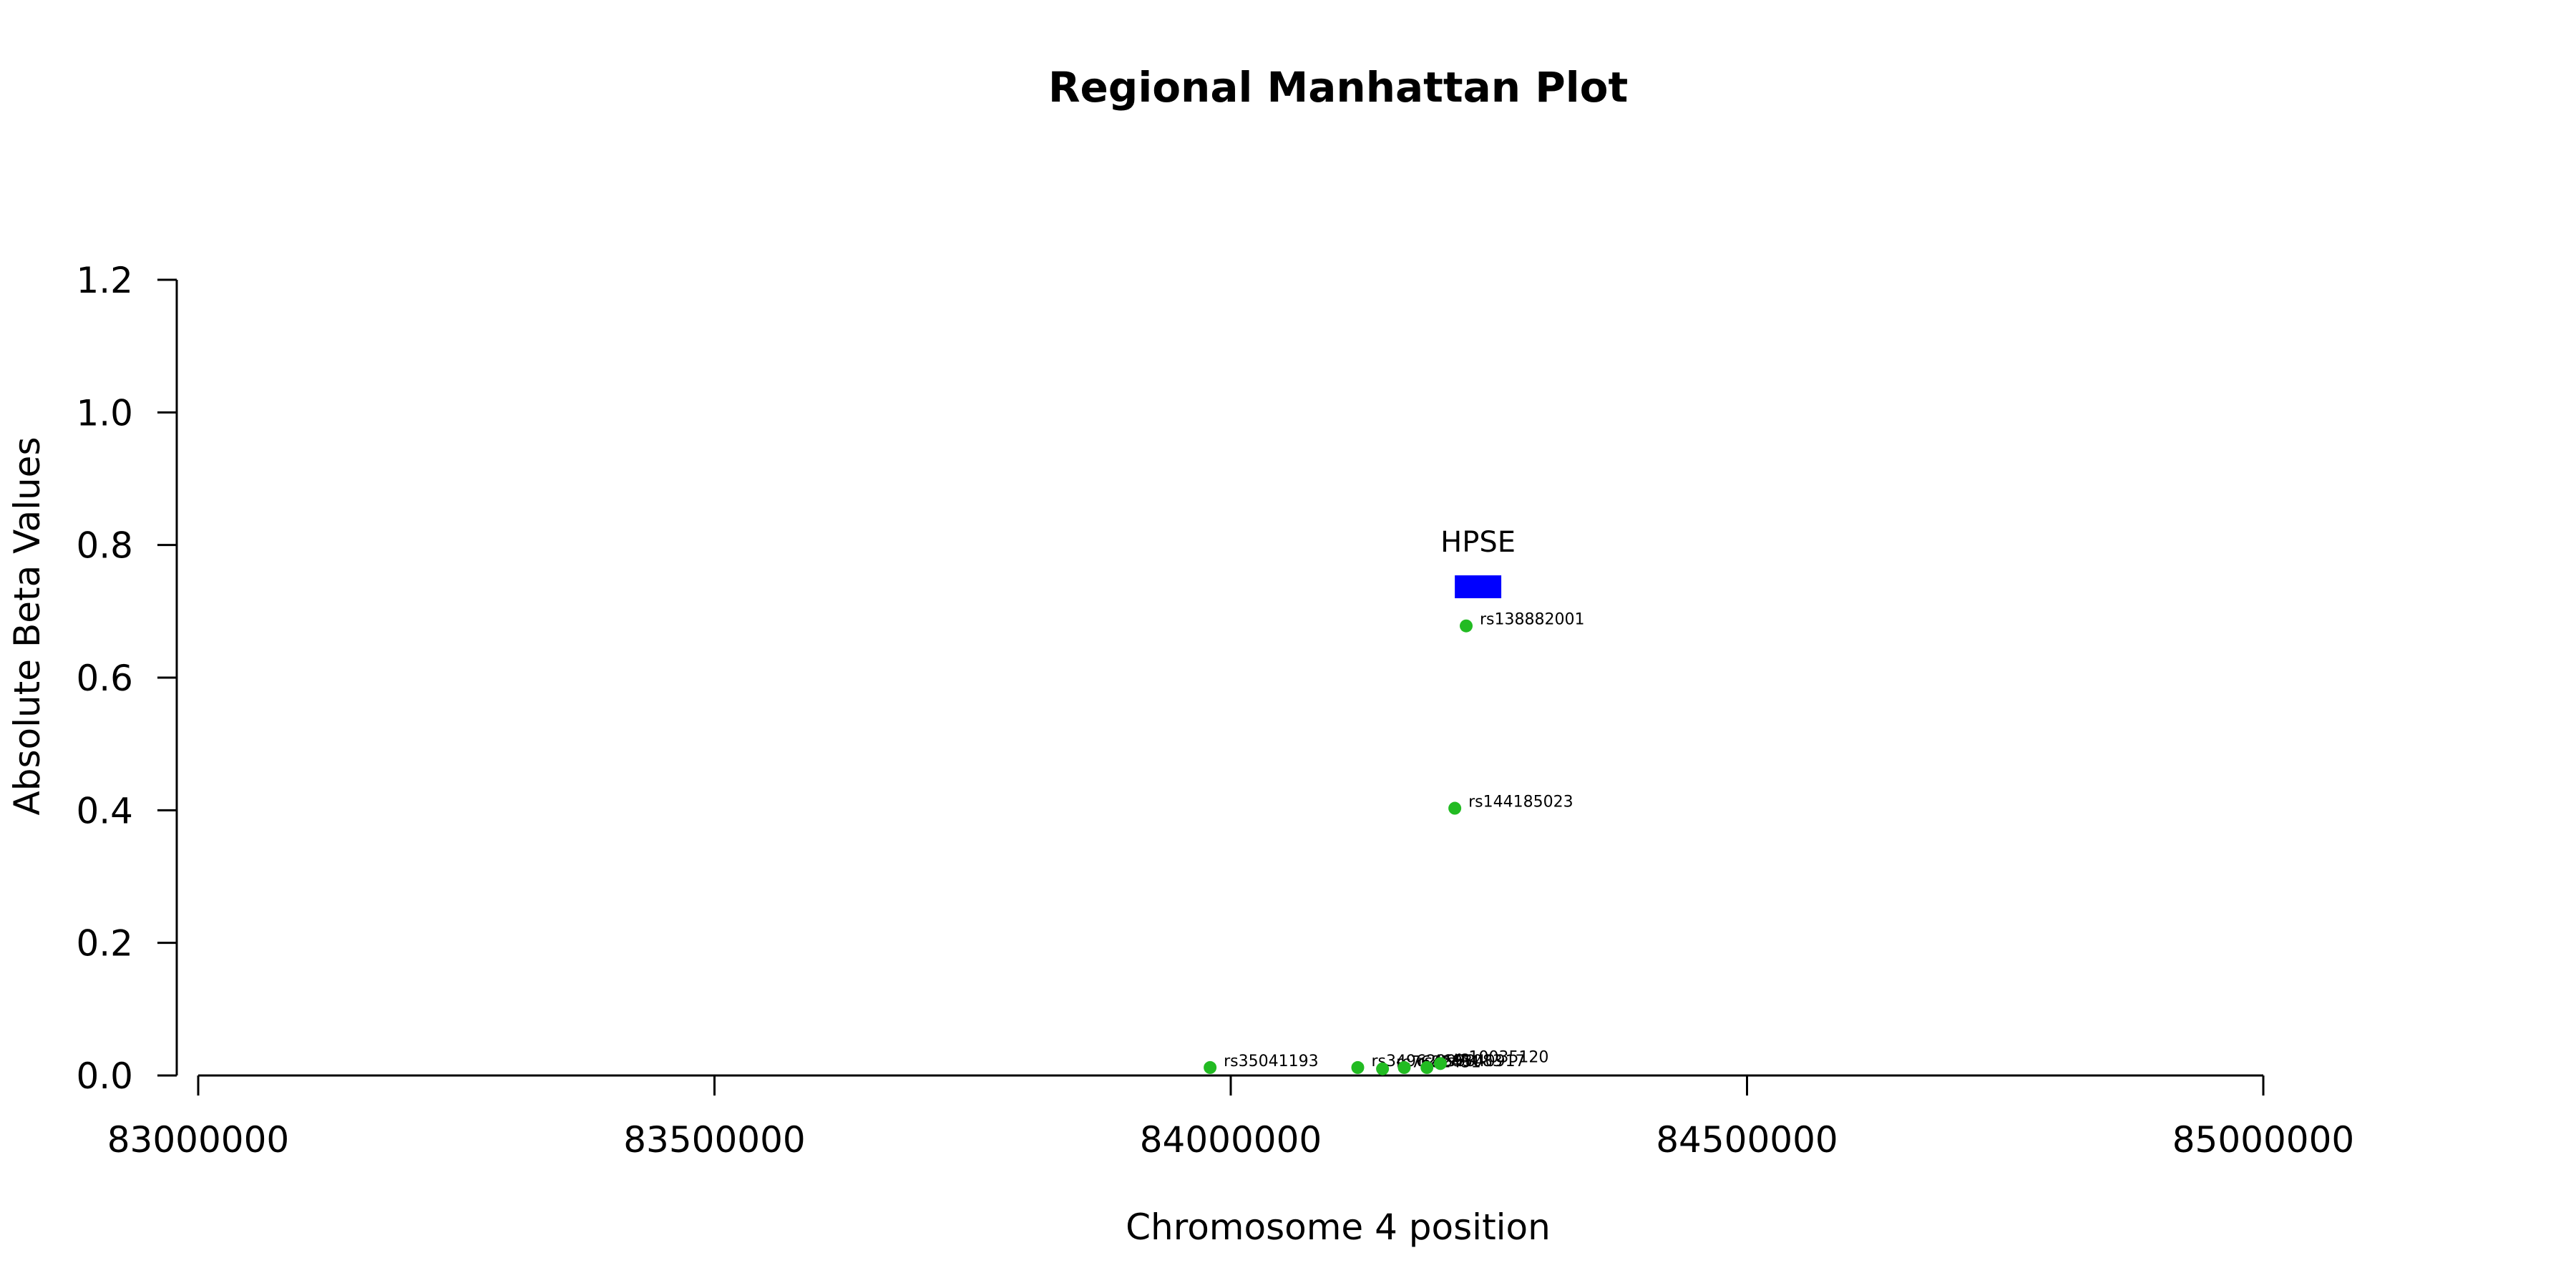 The image size is (2576, 1288). Describe the element at coordinates (104, 280) in the screenshot. I see `y-tick-label: 1.2` at that location.